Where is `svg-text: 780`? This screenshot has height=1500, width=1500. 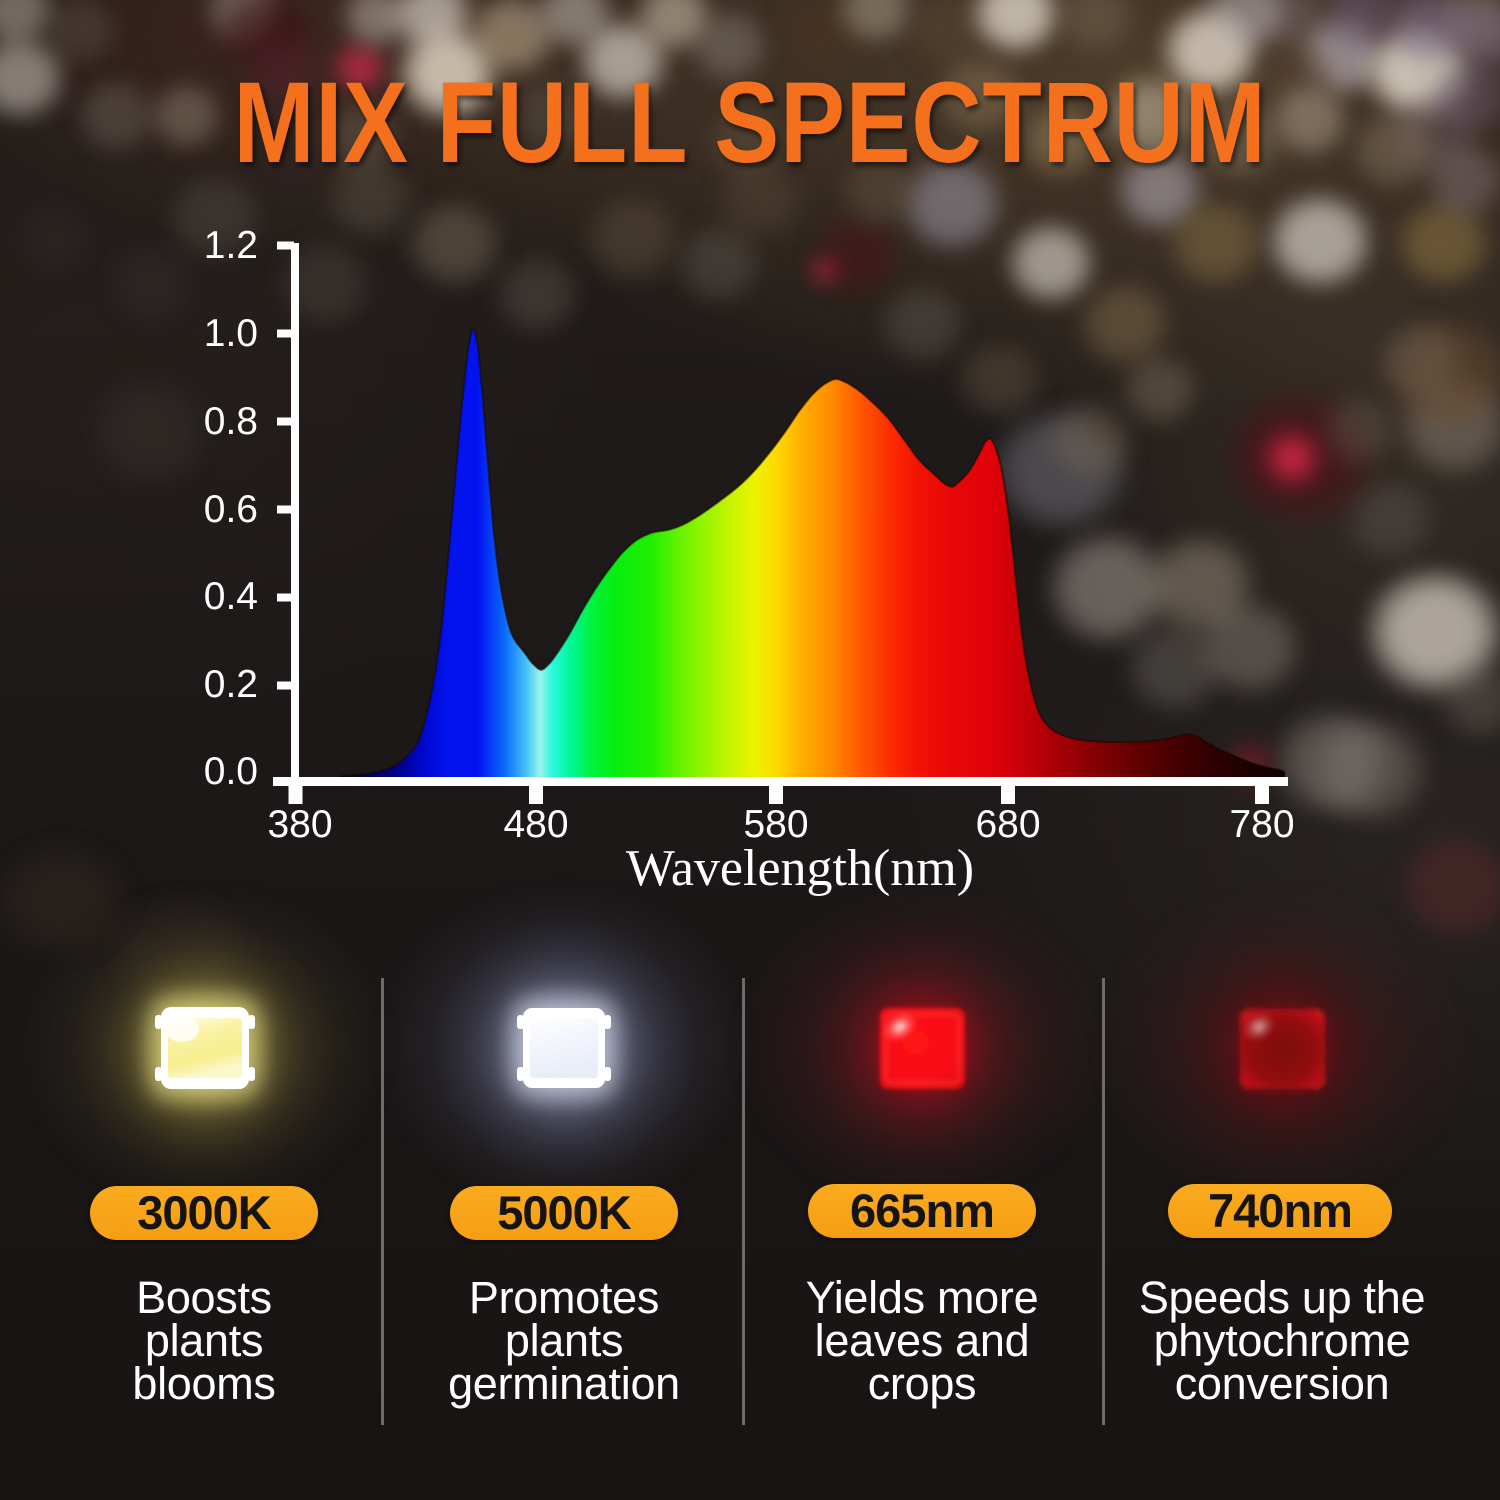 svg-text: 780 is located at coordinates (1261, 824).